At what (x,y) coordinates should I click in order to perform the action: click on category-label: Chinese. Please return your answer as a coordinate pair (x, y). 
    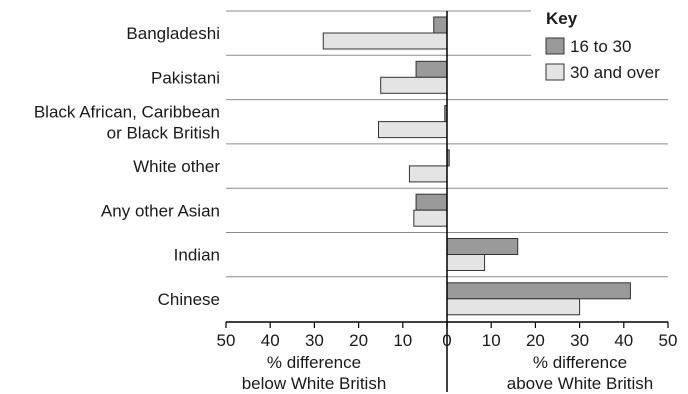
    Looking at the image, I should click on (189, 299).